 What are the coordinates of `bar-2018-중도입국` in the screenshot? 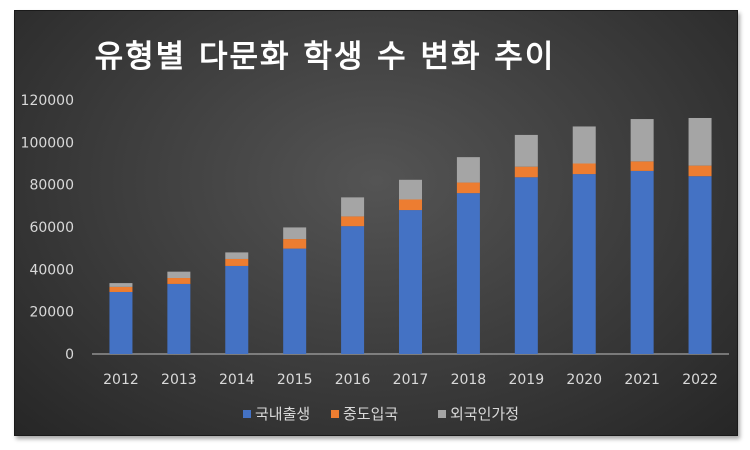 It's located at (468, 188).